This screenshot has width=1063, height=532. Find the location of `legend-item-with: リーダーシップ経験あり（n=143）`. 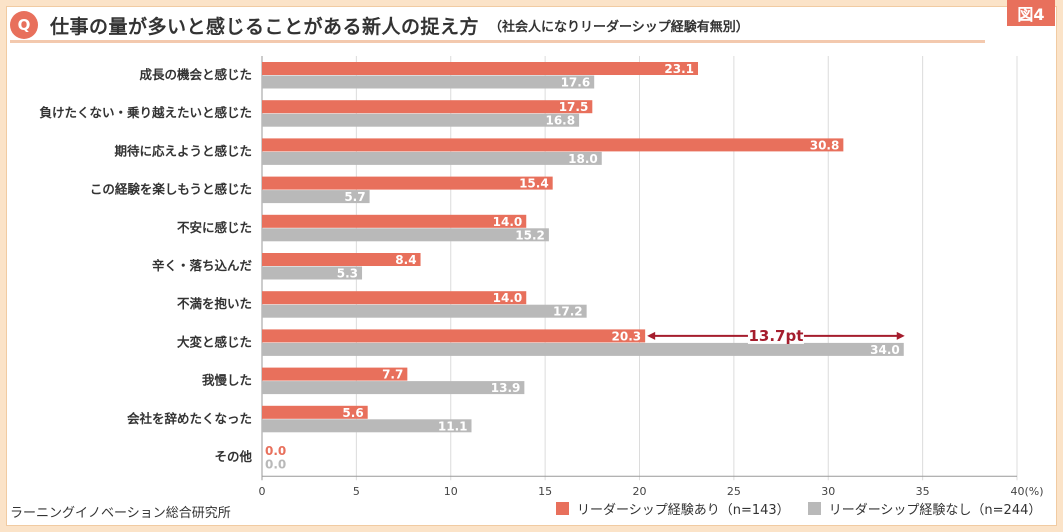

legend-item-with: リーダーシップ経験あり（n=143） is located at coordinates (673, 508).